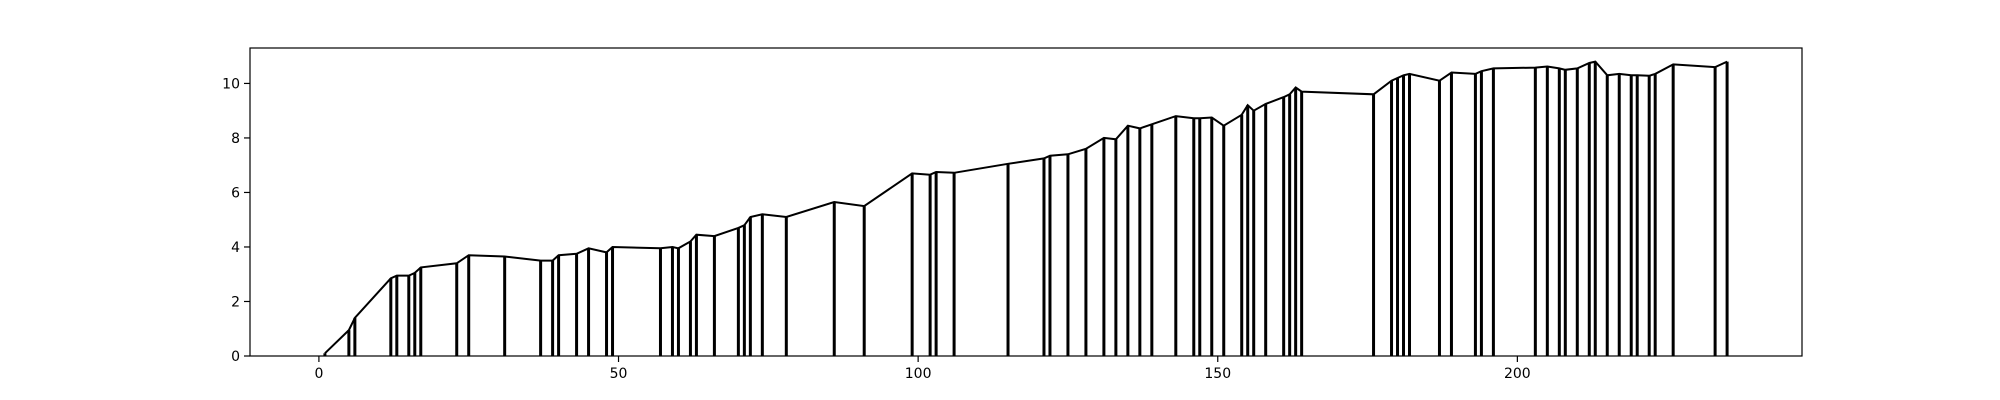  Describe the element at coordinates (1217, 374) in the screenshot. I see `x-tick-label: 150` at that location.